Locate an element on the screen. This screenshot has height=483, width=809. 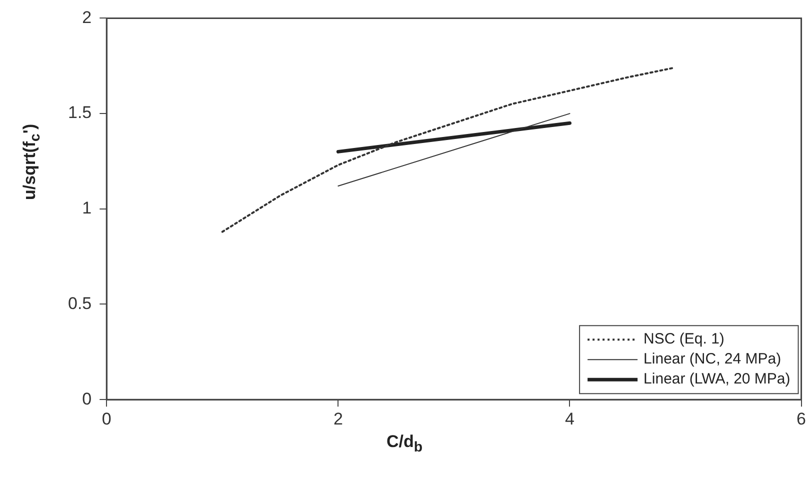
x-tick-label: 6 is located at coordinates (801, 418).